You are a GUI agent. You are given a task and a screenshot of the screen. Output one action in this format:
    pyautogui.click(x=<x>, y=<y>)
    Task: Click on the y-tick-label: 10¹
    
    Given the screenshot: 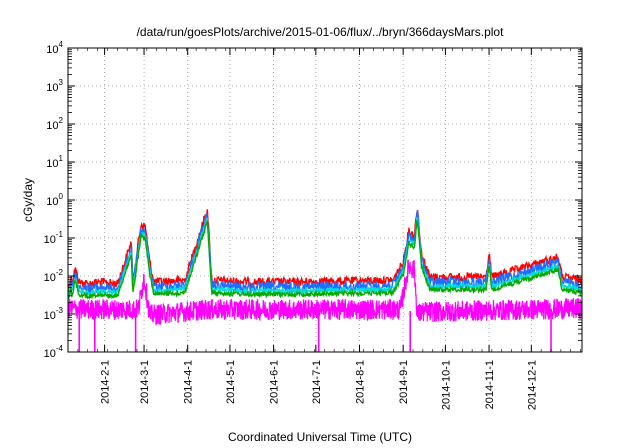 What is the action you would take?
    pyautogui.click(x=54, y=162)
    